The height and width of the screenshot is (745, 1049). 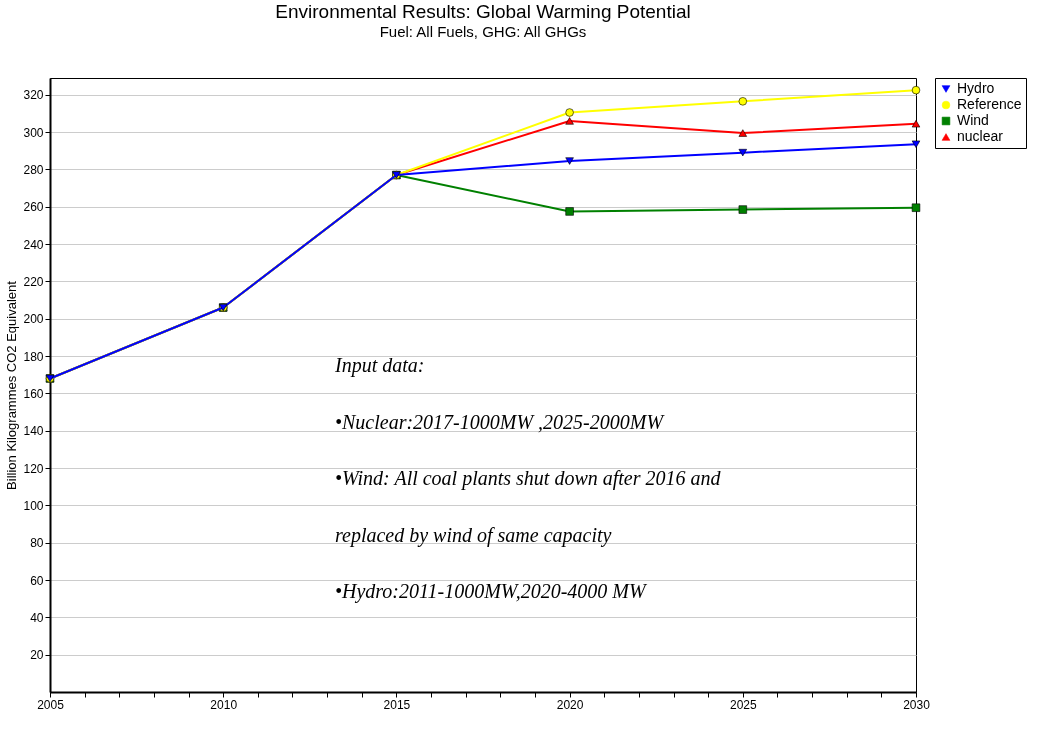 I want to click on legend-label: Reference, so click(x=989, y=104).